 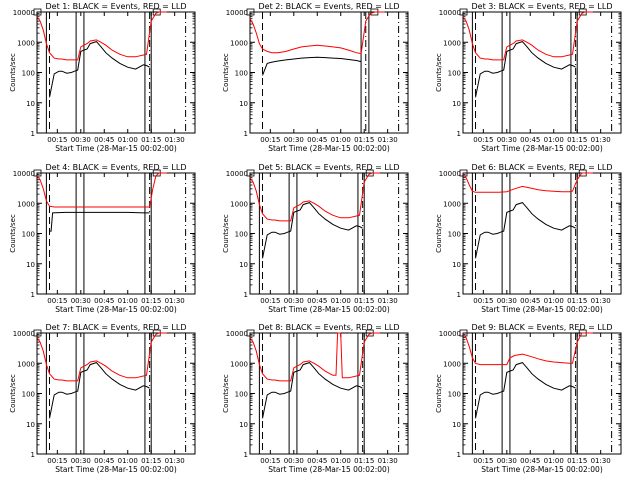 I want to click on x-tick-label: 01:00, so click(x=341, y=461).